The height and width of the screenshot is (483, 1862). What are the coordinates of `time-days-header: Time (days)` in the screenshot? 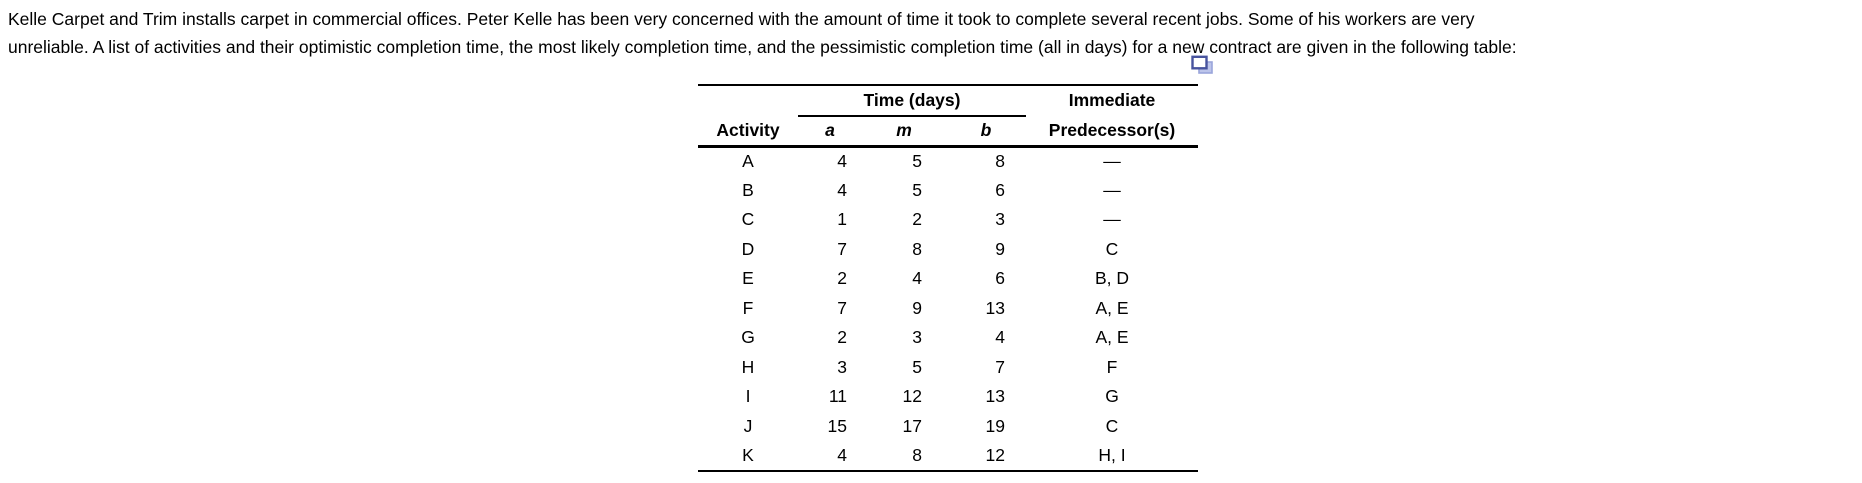 It's located at (912, 101).